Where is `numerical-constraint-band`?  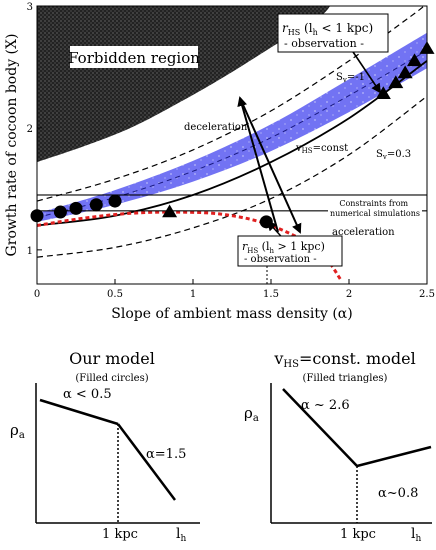
numerical-constraint-band is located at coordinates (232, 203).